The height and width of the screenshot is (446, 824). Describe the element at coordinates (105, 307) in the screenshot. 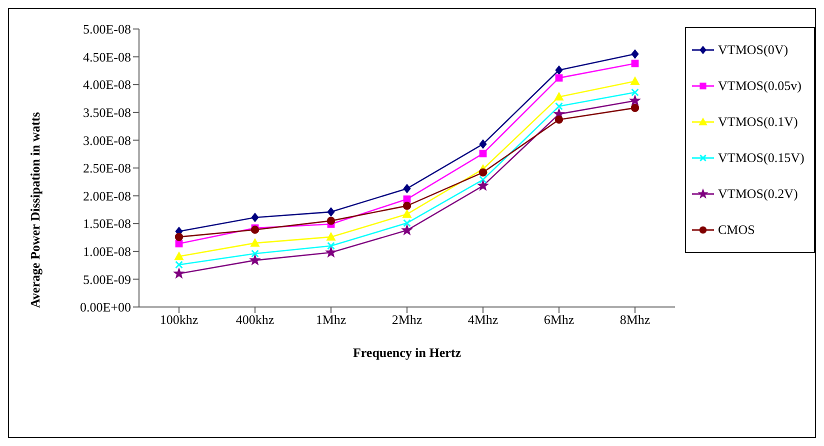

I see `y-tick-label: 0.00E+00` at that location.